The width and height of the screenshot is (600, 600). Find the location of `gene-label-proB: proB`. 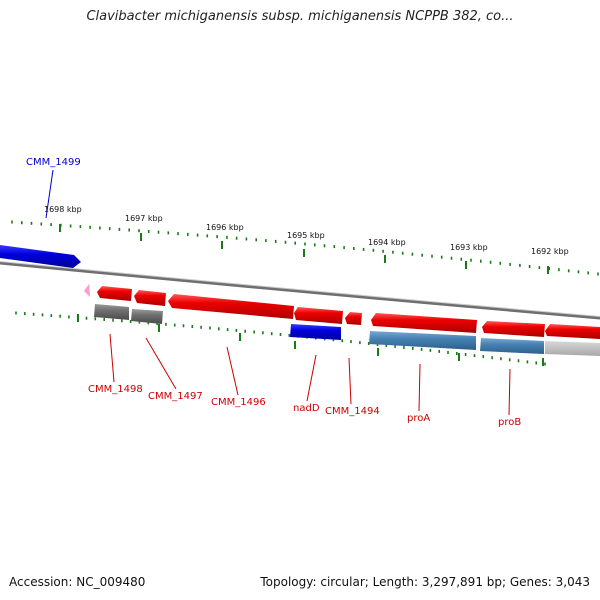

gene-label-proB: proB is located at coordinates (509, 422).